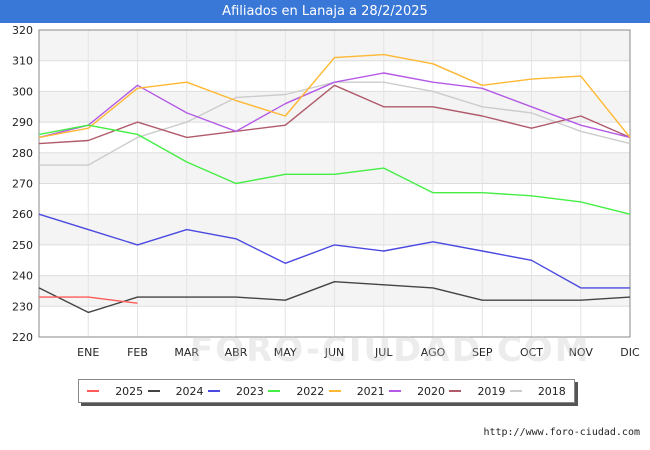 This screenshot has height=450, width=650. I want to click on legend-item-2020: 2020, so click(417, 391).